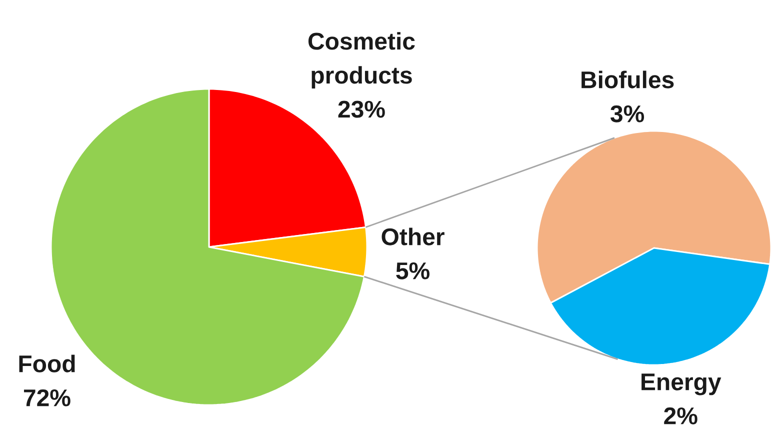 This screenshot has height=445, width=772. What do you see at coordinates (627, 113) in the screenshot?
I see `data-label: 3%` at bounding box center [627, 113].